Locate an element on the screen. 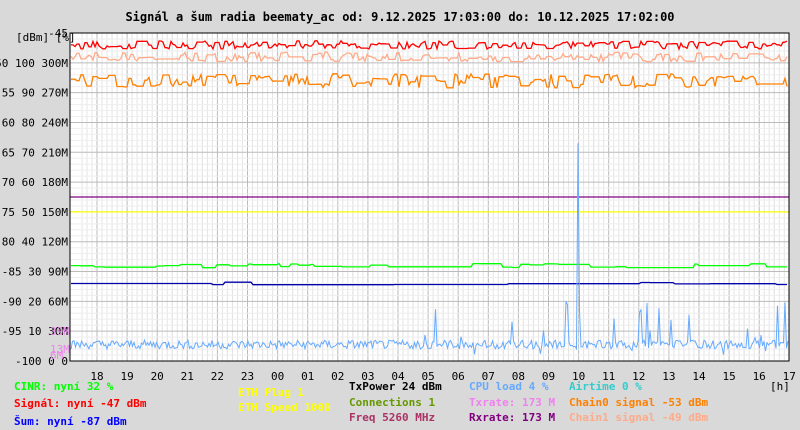  legend-txrate: Txrate: 173 M is located at coordinates (512, 402).